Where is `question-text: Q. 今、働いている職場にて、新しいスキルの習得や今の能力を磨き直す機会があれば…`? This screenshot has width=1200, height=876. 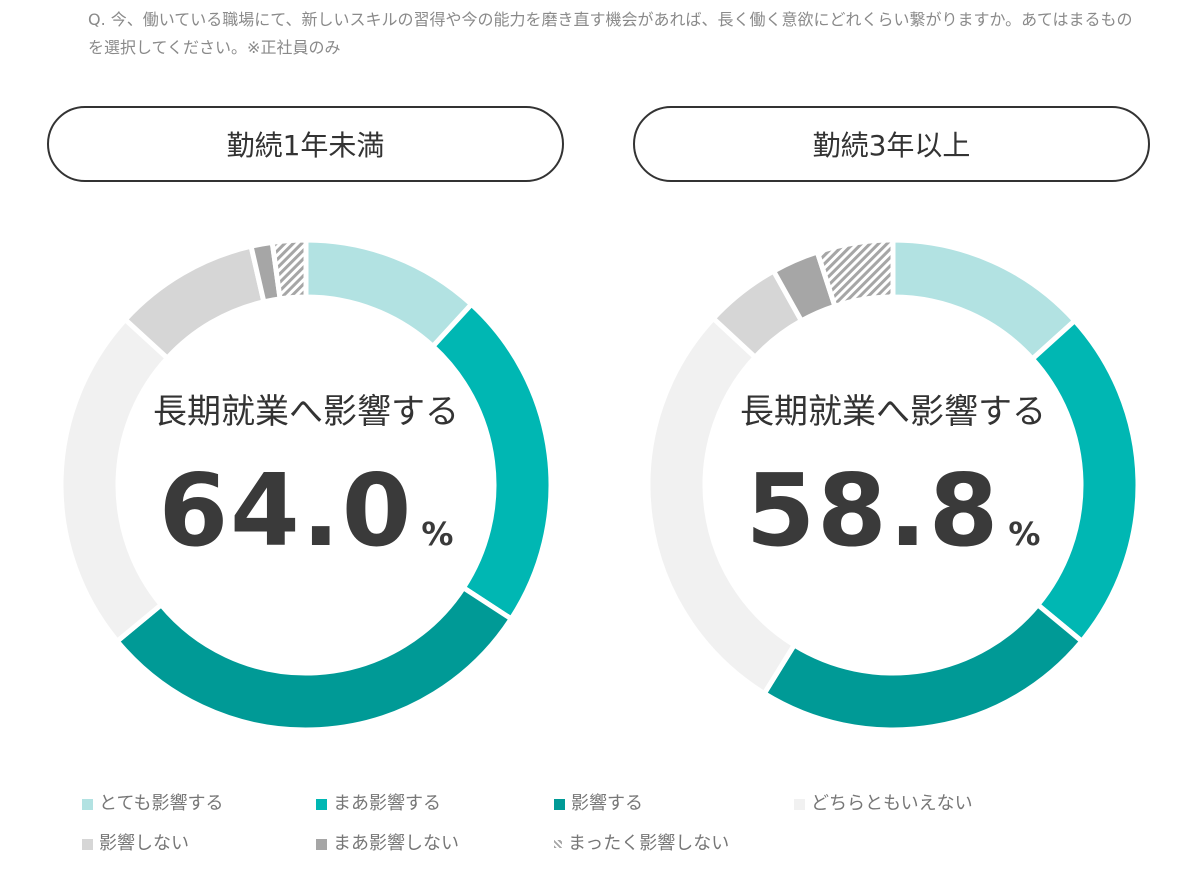
question-text: Q. 今、働いている職場にて、新しいスキルの習得や今の能力を磨き直す機会があれば… is located at coordinates (610, 33).